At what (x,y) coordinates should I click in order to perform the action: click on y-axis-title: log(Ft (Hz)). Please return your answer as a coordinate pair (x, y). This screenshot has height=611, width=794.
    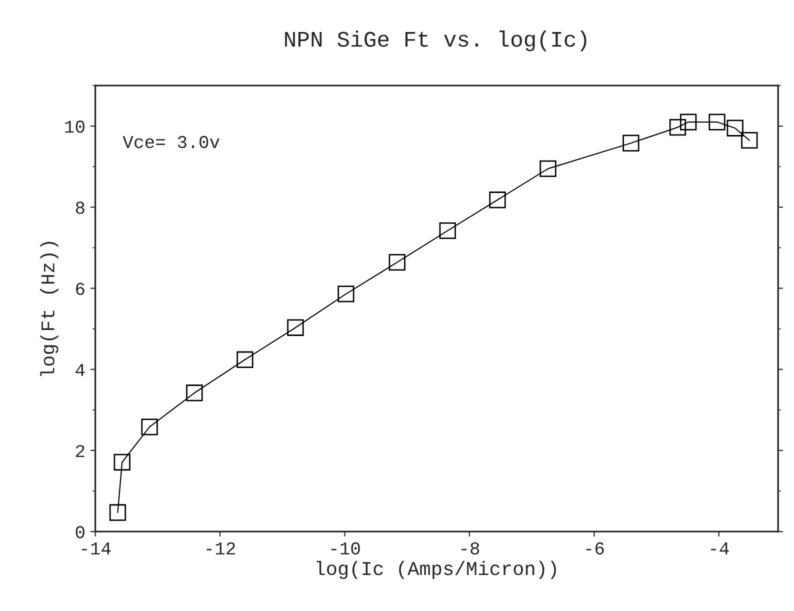
    Looking at the image, I should click on (49, 309).